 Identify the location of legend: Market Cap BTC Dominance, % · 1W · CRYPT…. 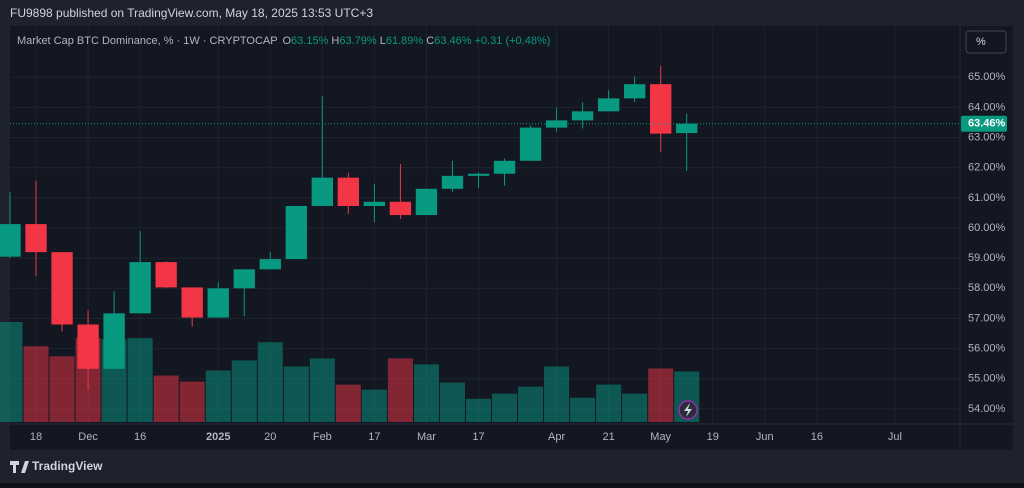
(283, 41).